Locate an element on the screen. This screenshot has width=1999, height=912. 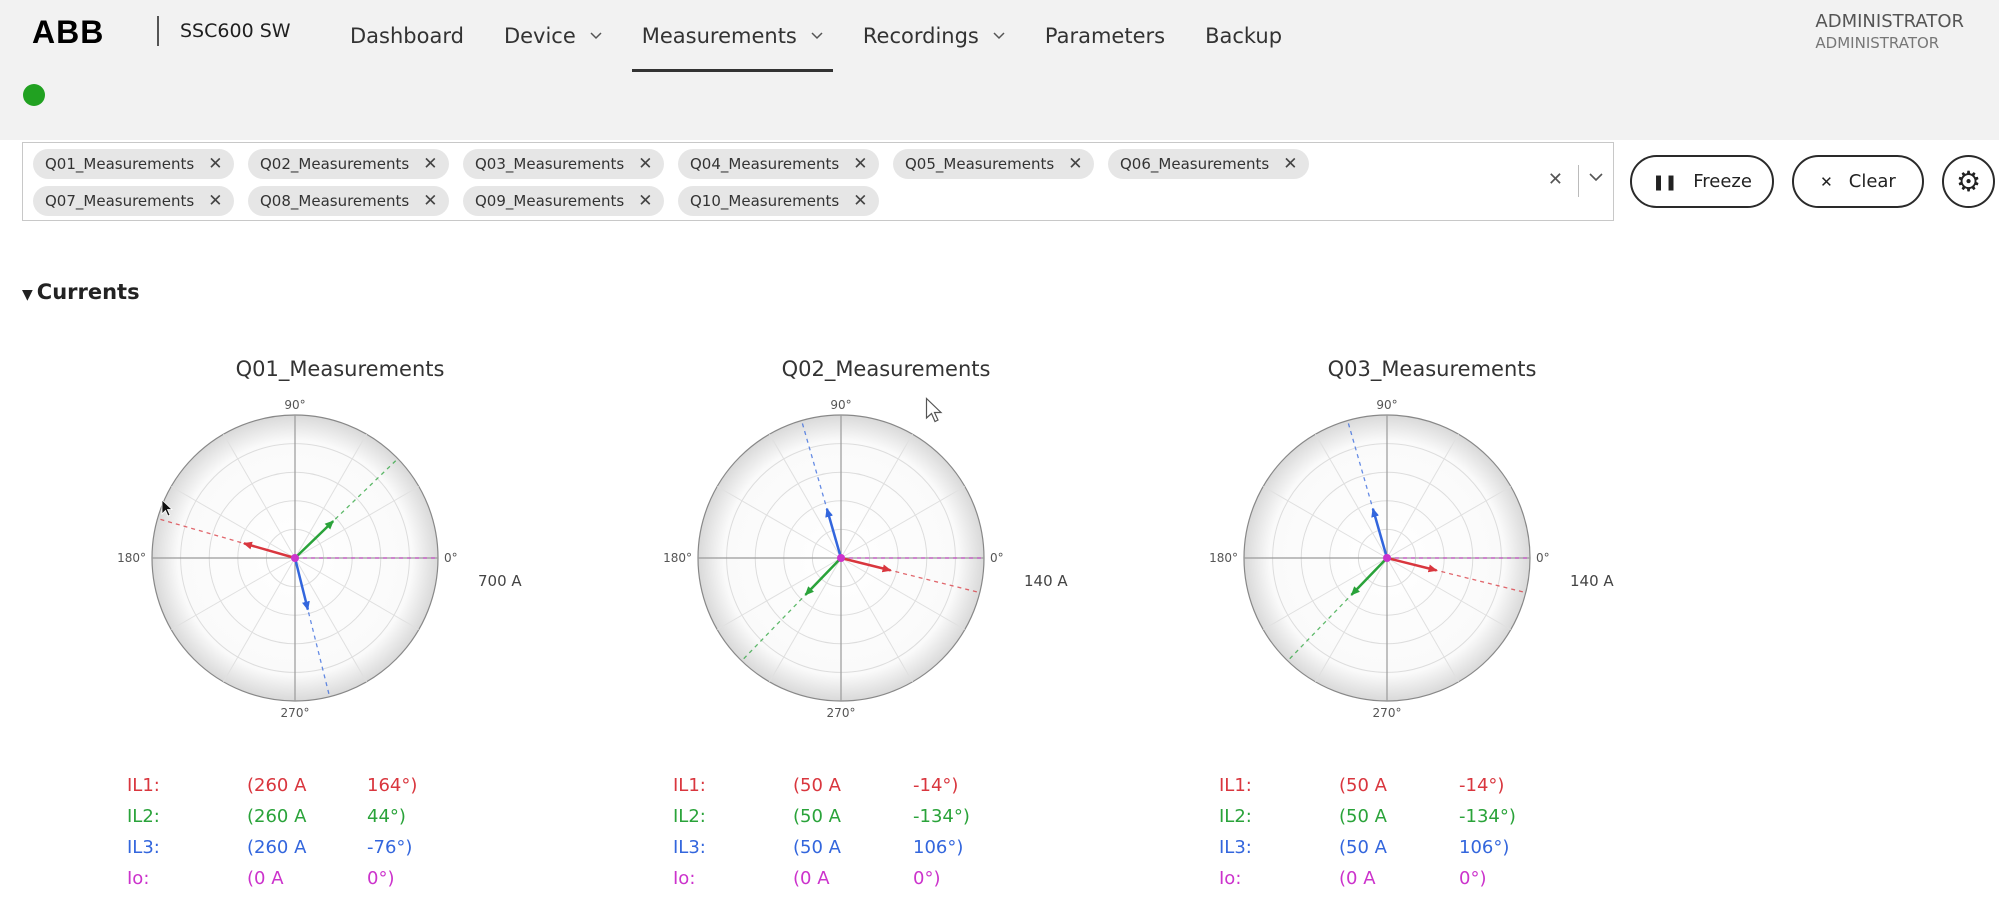
chip-label: Q08_Measurements is located at coordinates (335, 201).